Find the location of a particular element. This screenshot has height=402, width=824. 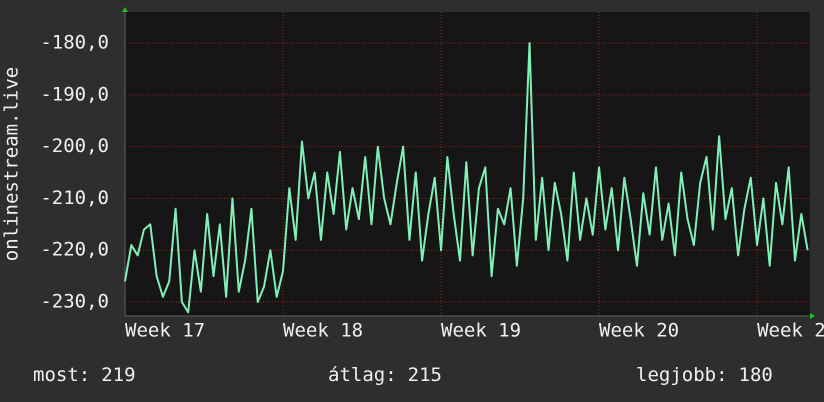

y-tick-label: -180,0 is located at coordinates (74, 43).